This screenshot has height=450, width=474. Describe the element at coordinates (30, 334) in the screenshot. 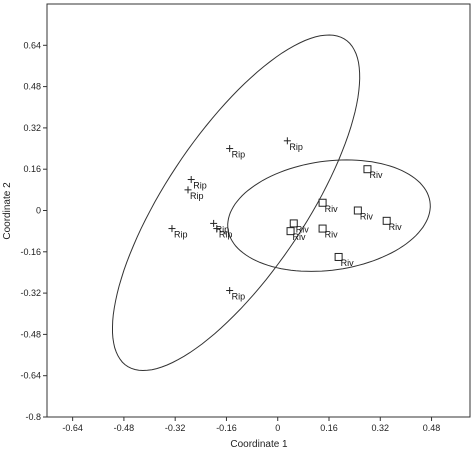

I see `y-tick-label: -0.48` at that location.